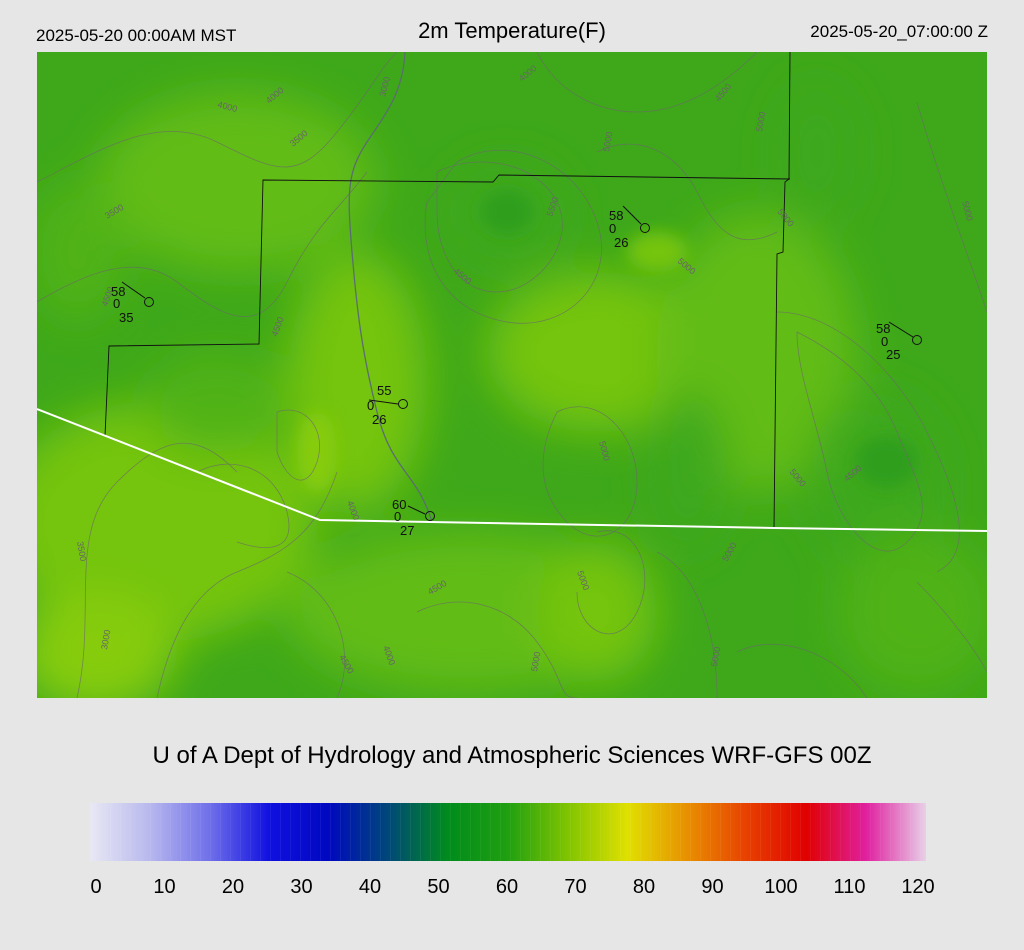  What do you see at coordinates (893, 354) in the screenshot?
I see `station-dewpoint: 25` at bounding box center [893, 354].